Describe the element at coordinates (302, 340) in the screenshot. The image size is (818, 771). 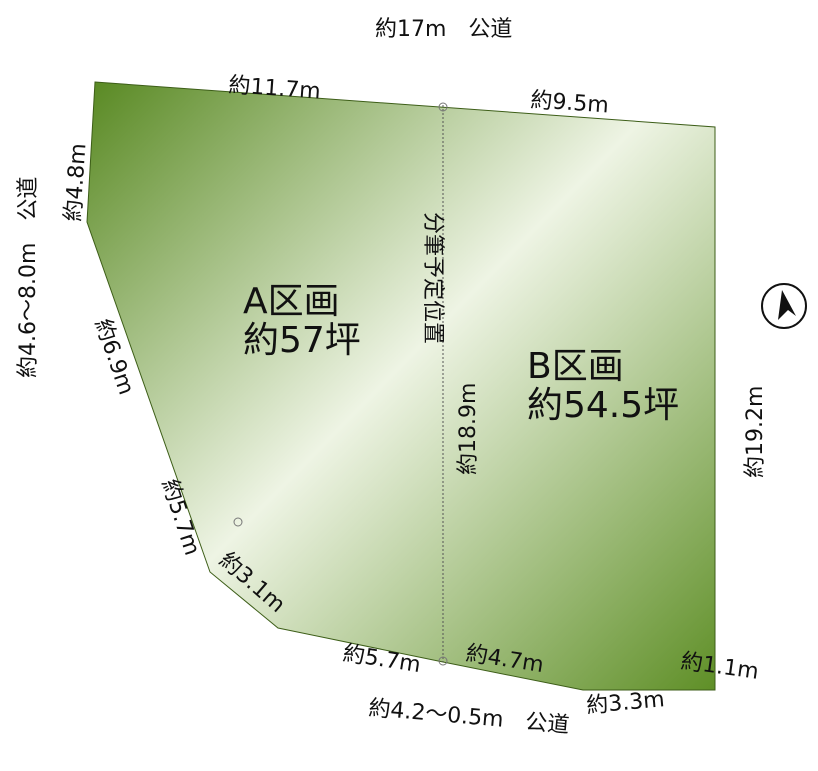
I see `lot-a-area: 約57坪` at that location.